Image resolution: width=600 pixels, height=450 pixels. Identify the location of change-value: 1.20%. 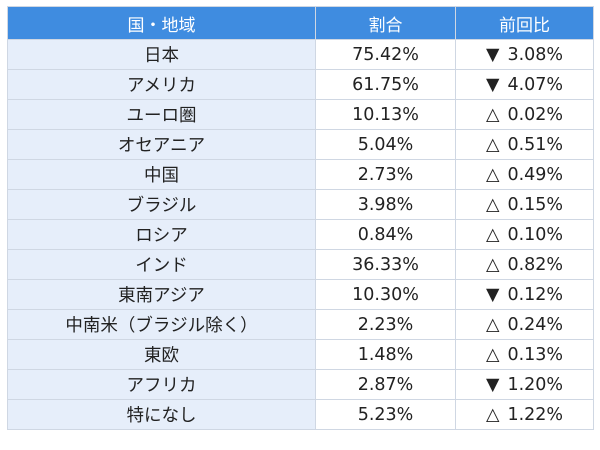
(535, 384).